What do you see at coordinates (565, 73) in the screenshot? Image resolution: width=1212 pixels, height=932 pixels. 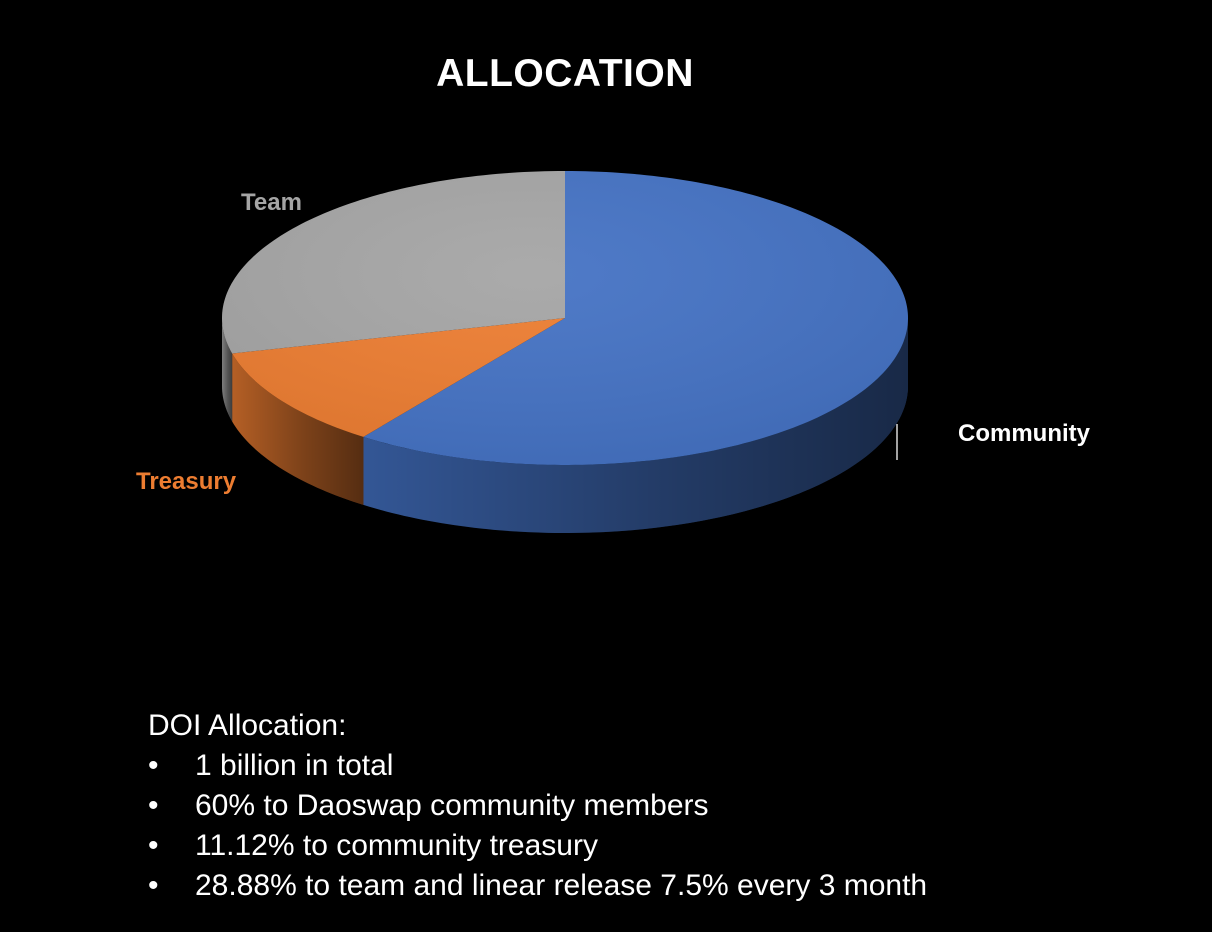 I see `chart-title: ALLOCATION` at bounding box center [565, 73].